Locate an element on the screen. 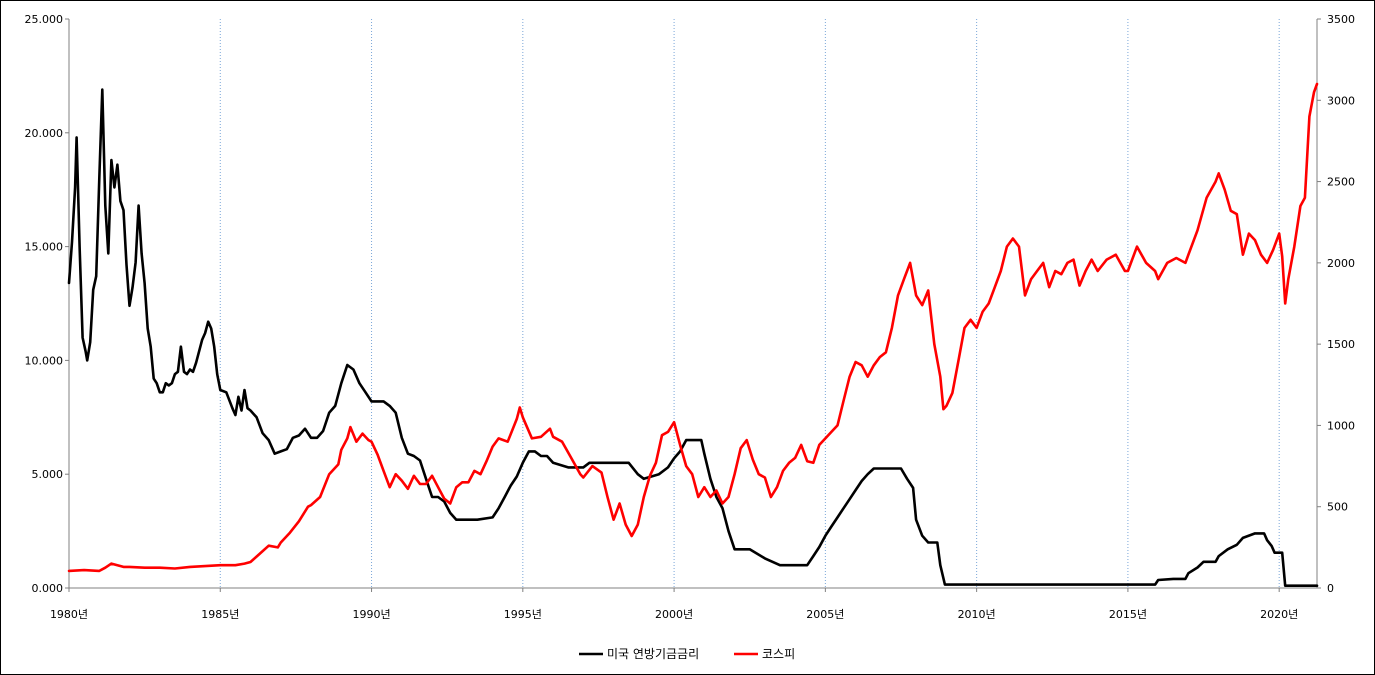  left-tick-label: 10.000 is located at coordinates (44, 360).